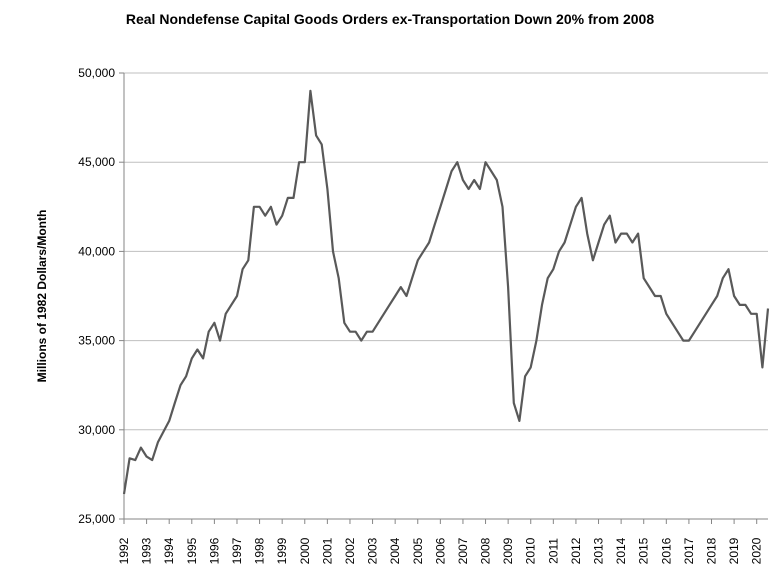  What do you see at coordinates (553, 551) in the screenshot?
I see `x-tick-label: 2011` at bounding box center [553, 551].